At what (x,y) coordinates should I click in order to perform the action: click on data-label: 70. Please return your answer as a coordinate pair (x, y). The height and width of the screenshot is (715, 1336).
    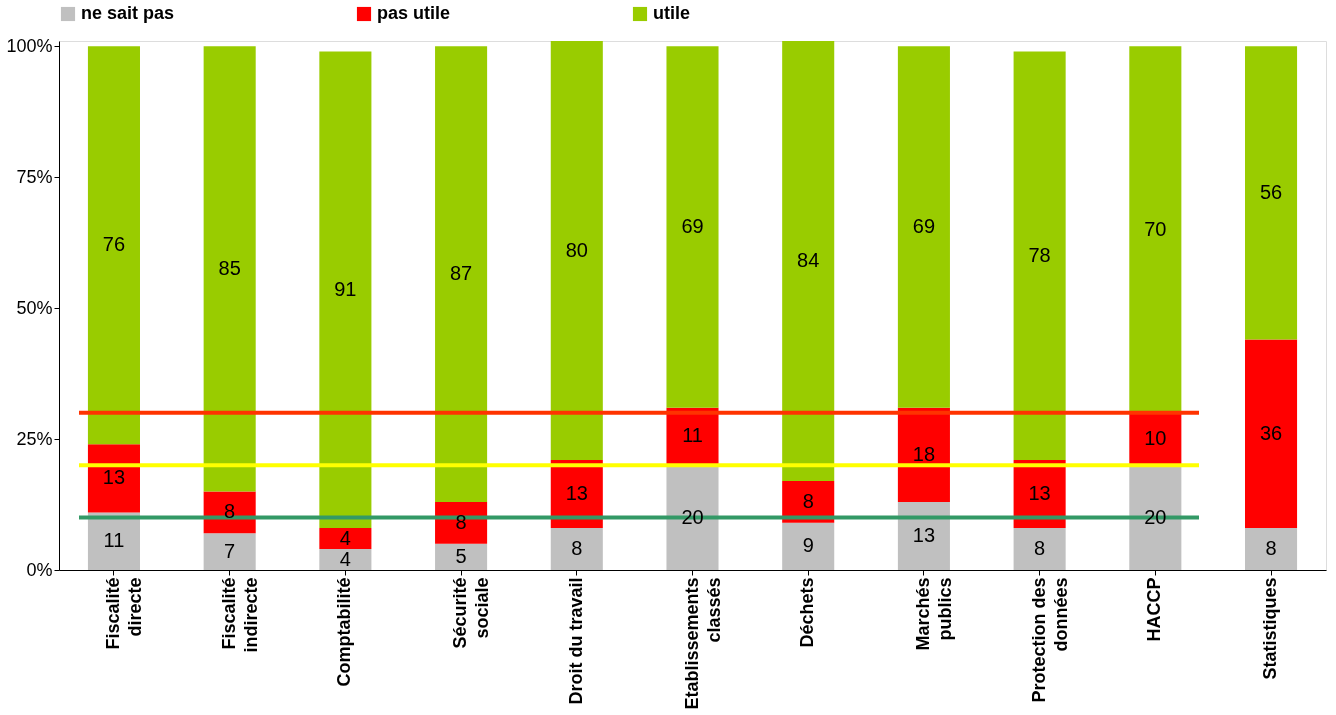
    Looking at the image, I should click on (1155, 228).